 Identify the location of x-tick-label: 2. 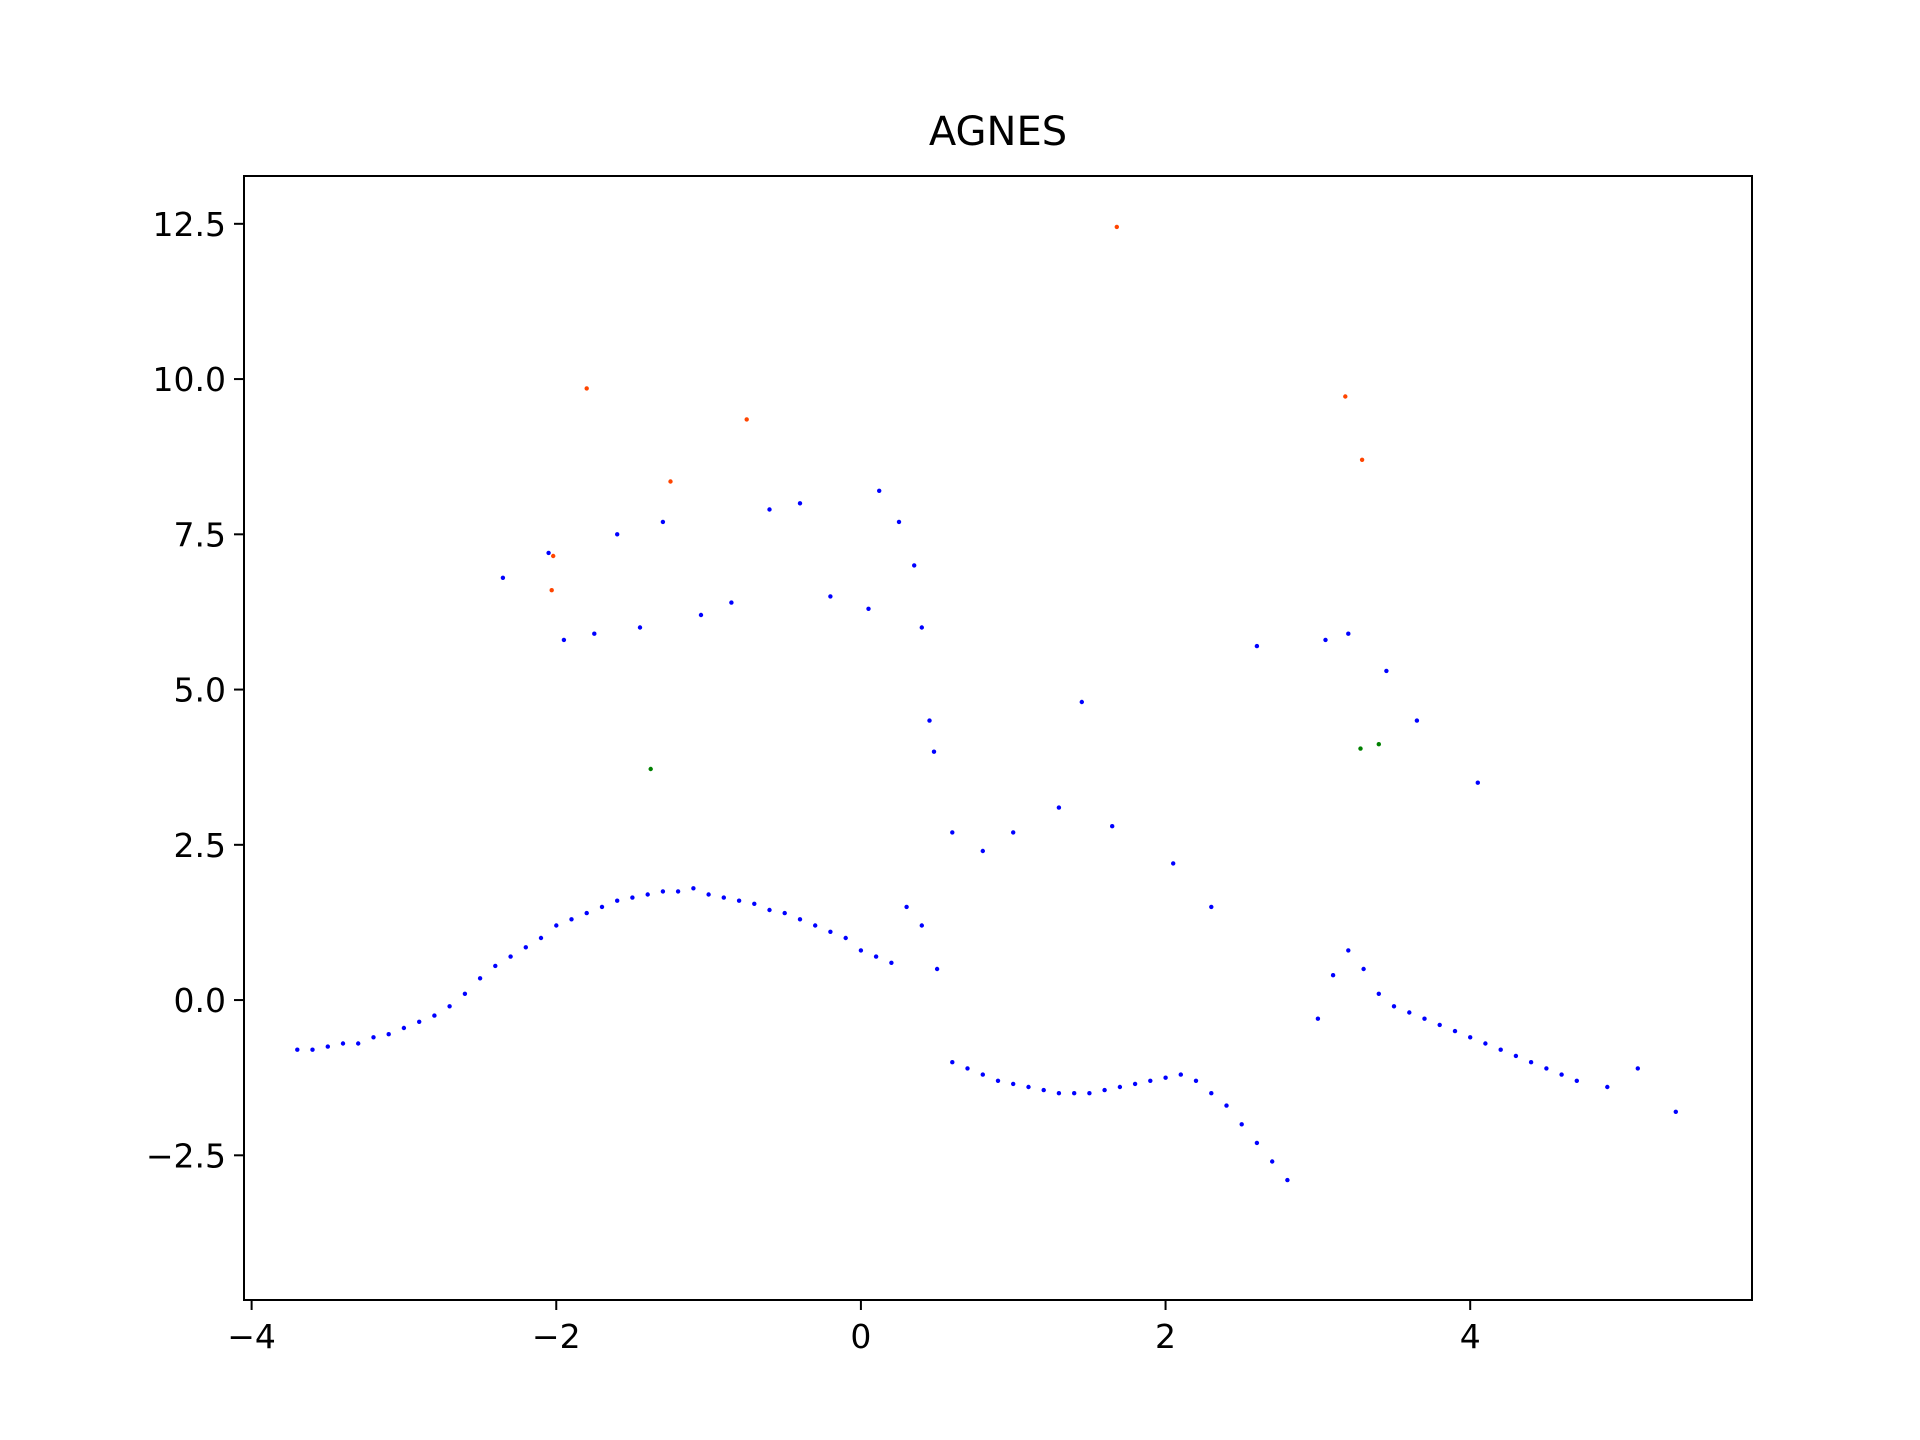
(1165, 1336).